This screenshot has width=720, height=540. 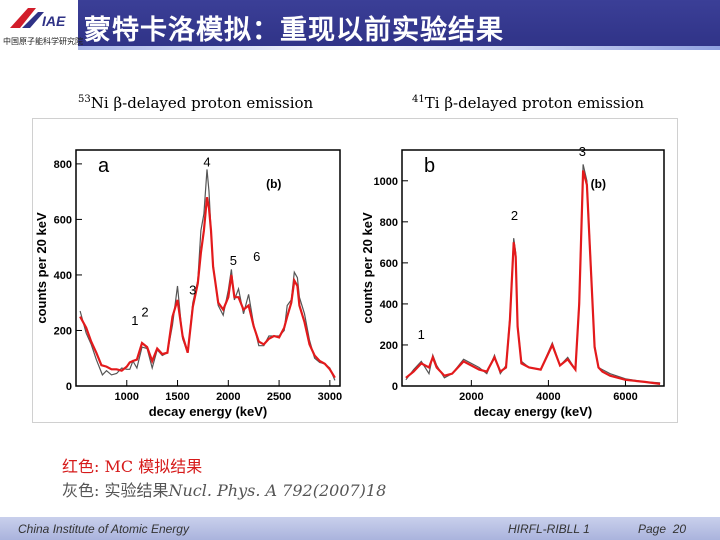 What do you see at coordinates (625, 397) in the screenshot?
I see `x-tick-label: 6000` at bounding box center [625, 397].